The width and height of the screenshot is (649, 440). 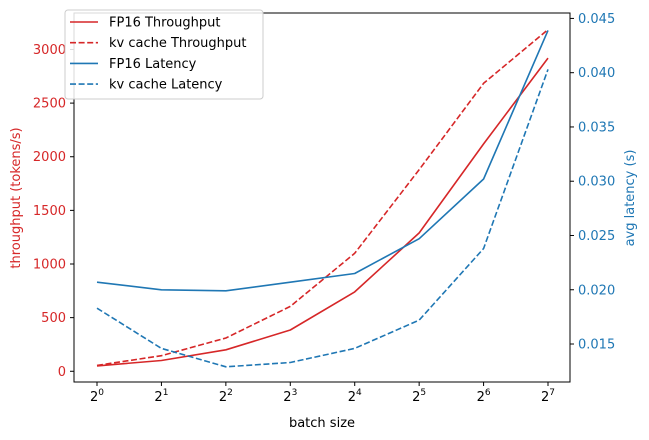 I want to click on x-tick-label: 24, so click(x=355, y=396).